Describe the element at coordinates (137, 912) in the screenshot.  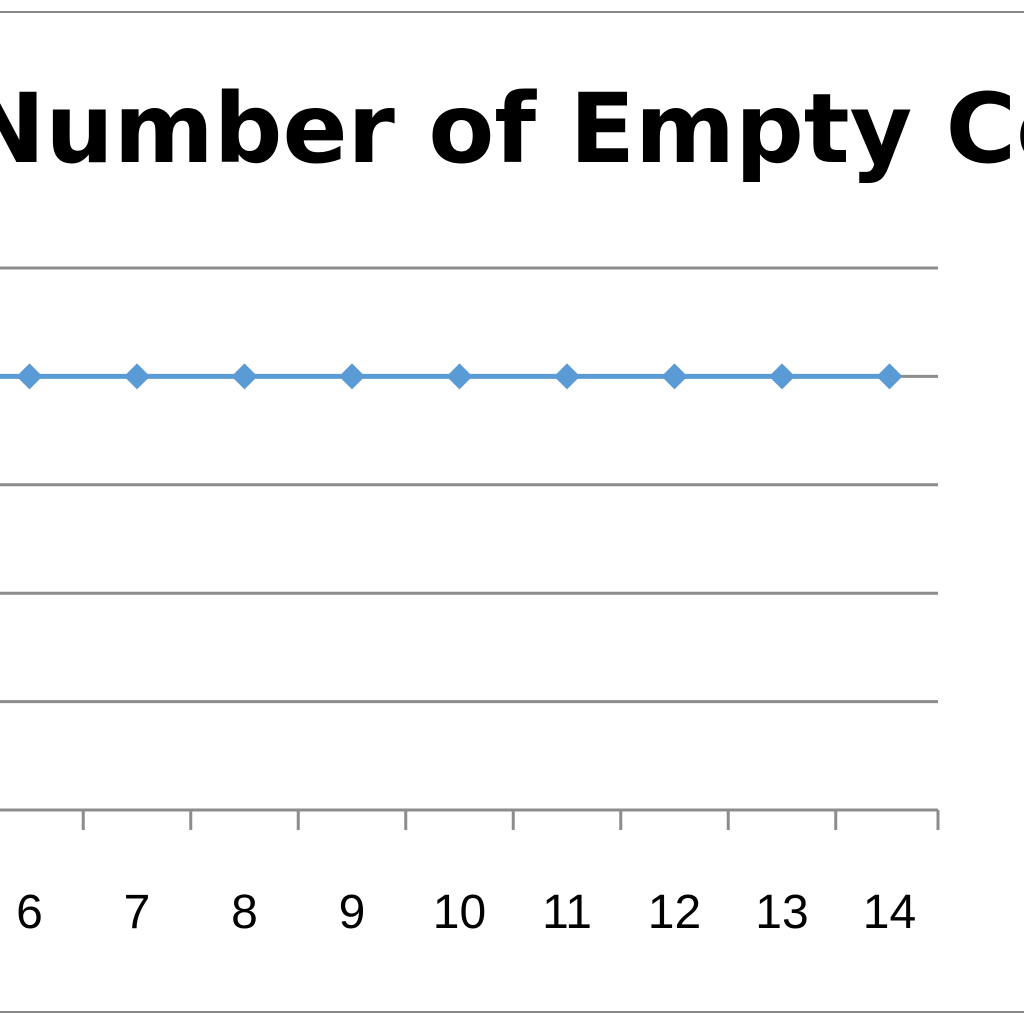
I see `x-tick-label-7: 7` at that location.